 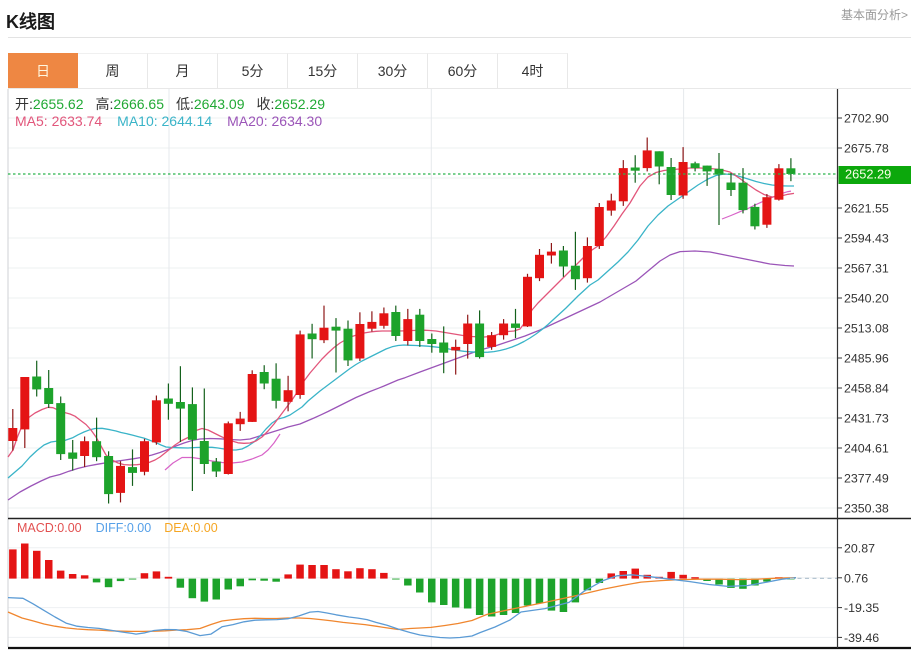 What do you see at coordinates (866, 479) in the screenshot?
I see `svg-text: 2377.49` at bounding box center [866, 479].